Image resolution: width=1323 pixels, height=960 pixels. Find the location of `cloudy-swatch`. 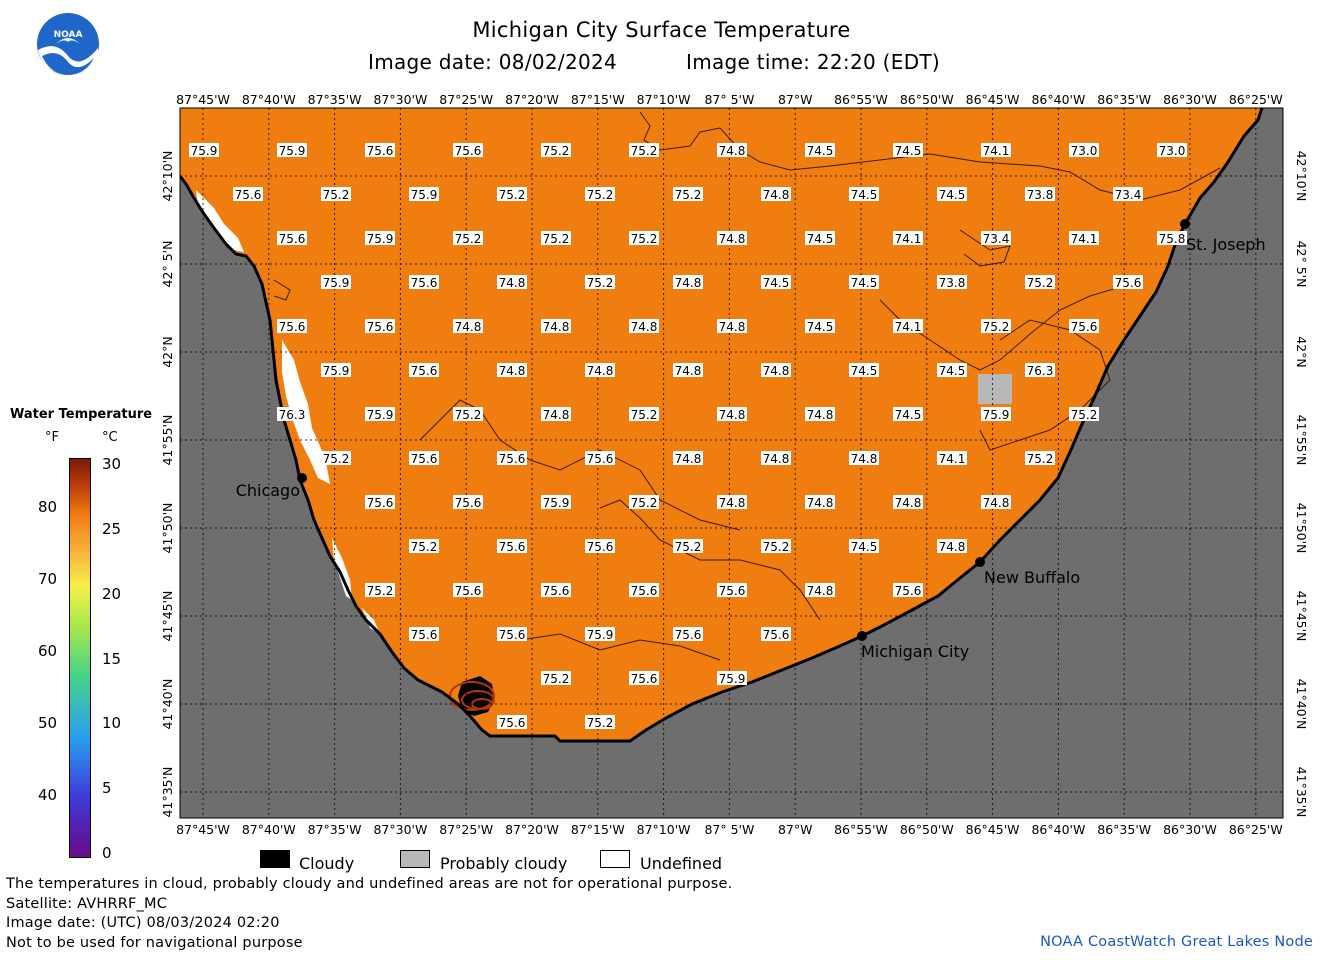

cloudy-swatch is located at coordinates (275, 859).